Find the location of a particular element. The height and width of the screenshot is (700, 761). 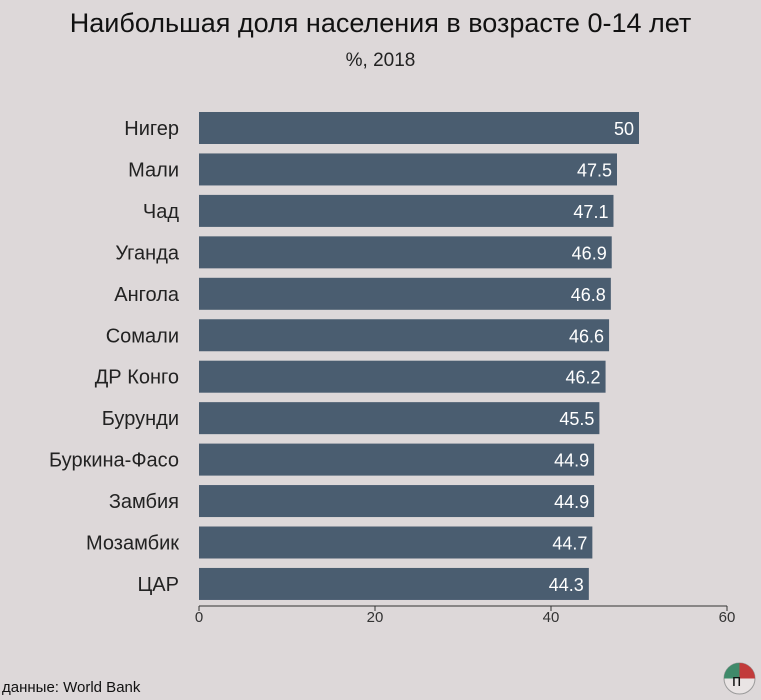

x-tick-label: 0 is located at coordinates (199, 617).